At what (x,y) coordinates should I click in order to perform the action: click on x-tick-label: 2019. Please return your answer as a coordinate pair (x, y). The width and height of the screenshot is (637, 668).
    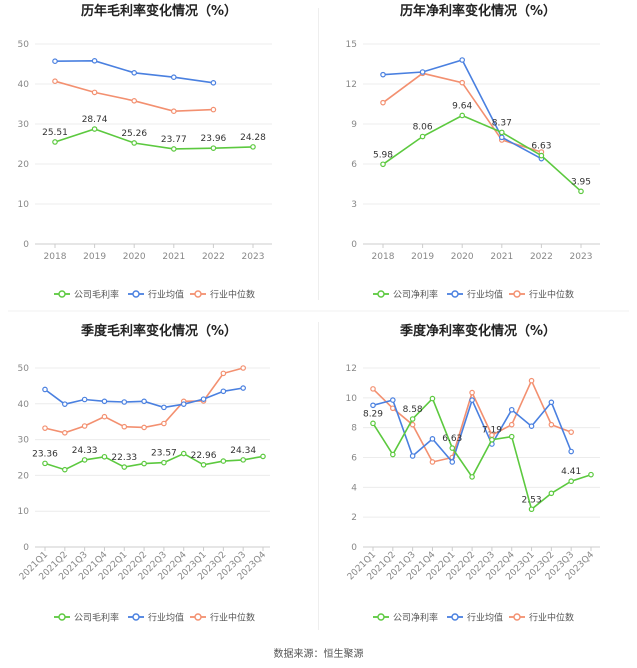
    Looking at the image, I should click on (422, 257).